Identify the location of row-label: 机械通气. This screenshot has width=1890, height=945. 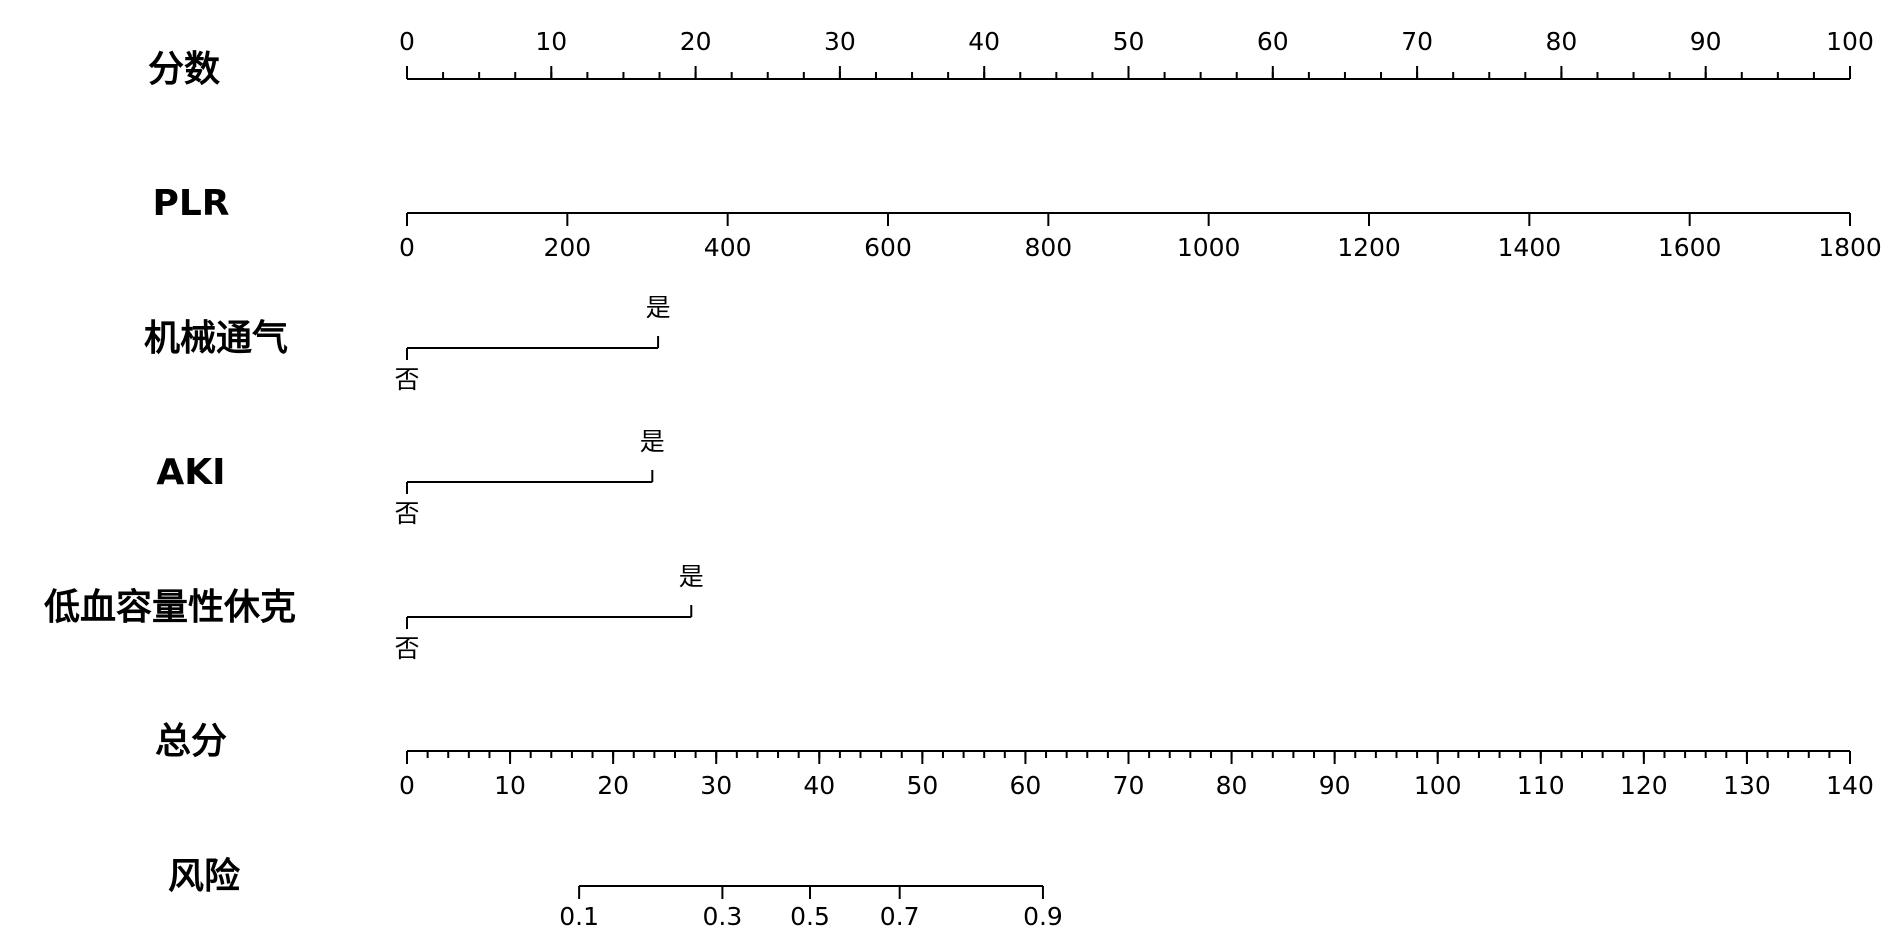
(216, 338).